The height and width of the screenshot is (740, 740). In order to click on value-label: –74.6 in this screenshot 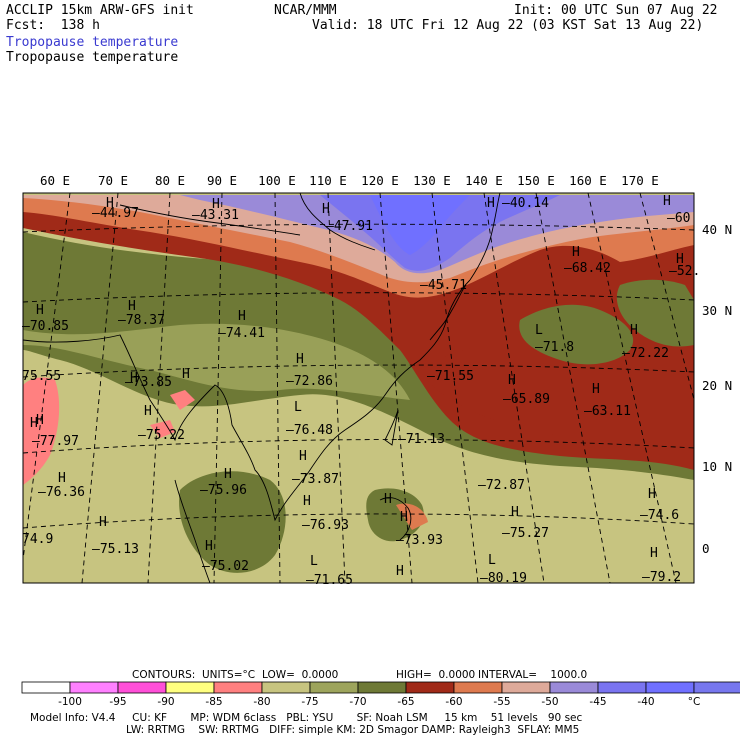, I will do `click(659, 515)`.